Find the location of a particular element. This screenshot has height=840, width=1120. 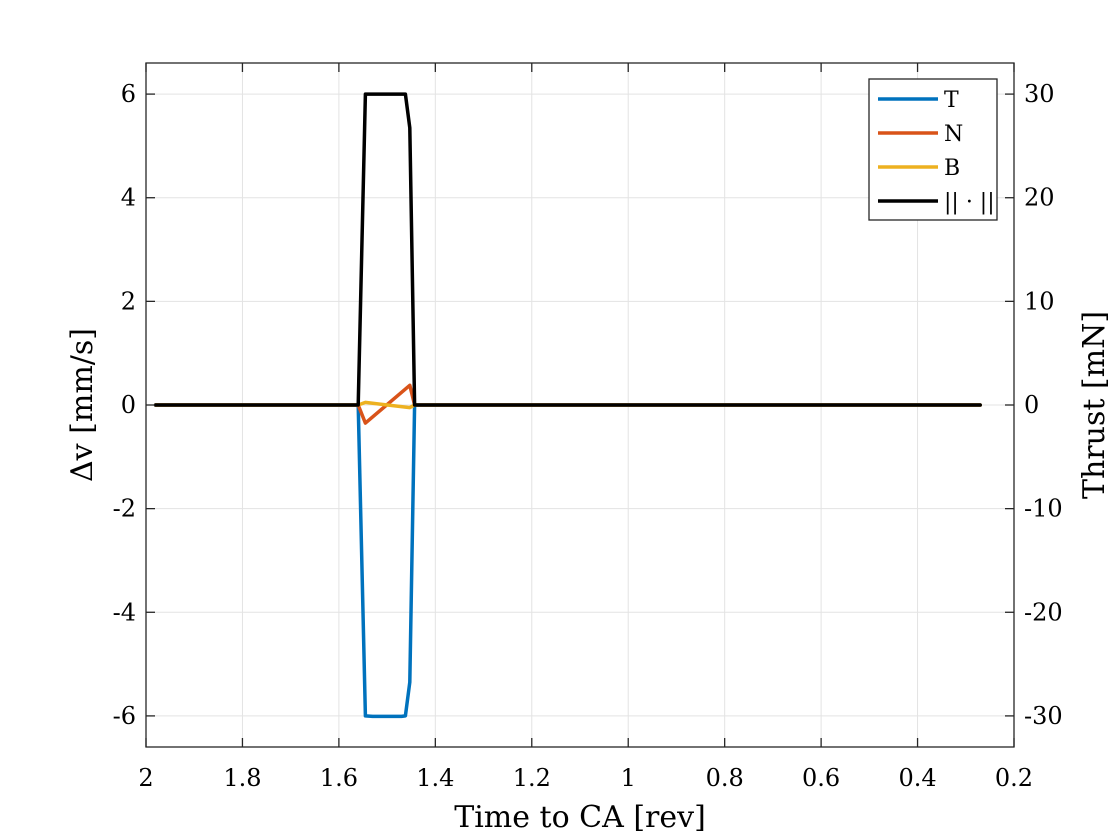

x-tick-label: 1.4 is located at coordinates (435, 778).